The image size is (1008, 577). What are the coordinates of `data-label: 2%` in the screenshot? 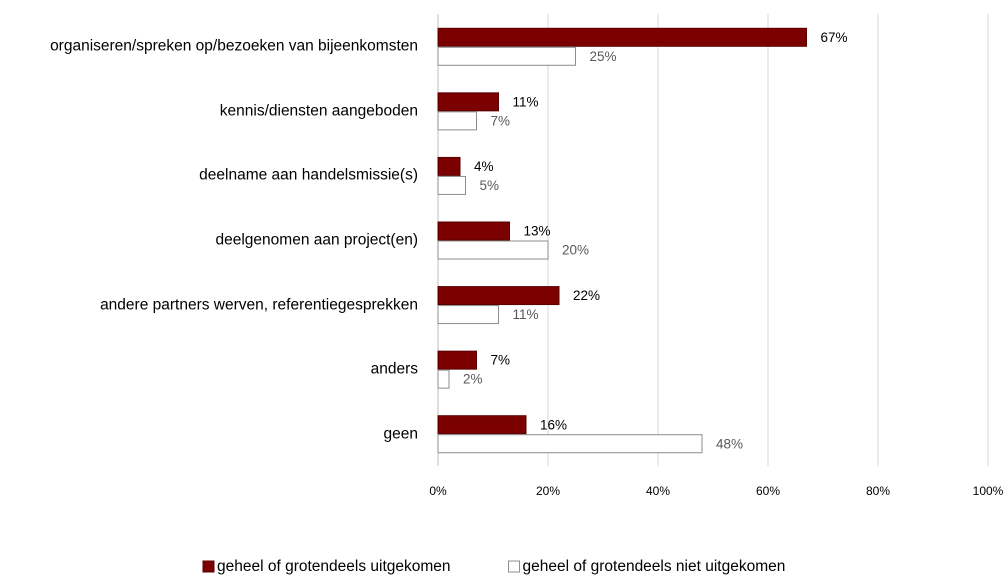 It's located at (473, 379).